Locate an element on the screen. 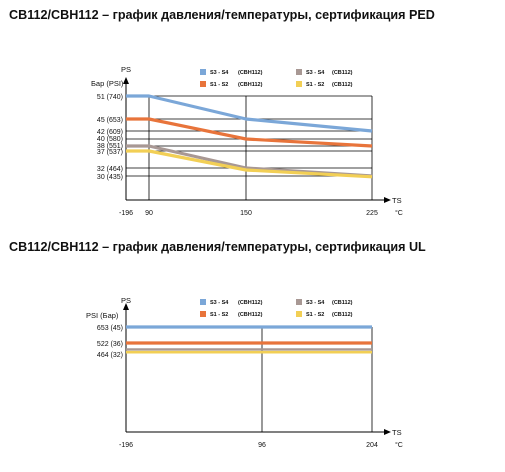 Image resolution: width=505 pixels, height=472 pixels. y-tick-label: 40 (580) is located at coordinates (110, 139).